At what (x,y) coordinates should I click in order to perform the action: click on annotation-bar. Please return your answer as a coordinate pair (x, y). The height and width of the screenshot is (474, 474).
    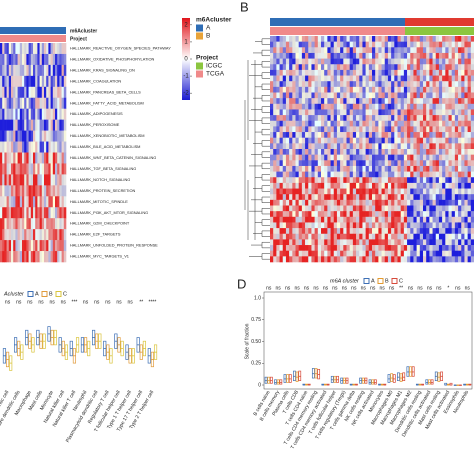
    Looking at the image, I should click on (337, 22).